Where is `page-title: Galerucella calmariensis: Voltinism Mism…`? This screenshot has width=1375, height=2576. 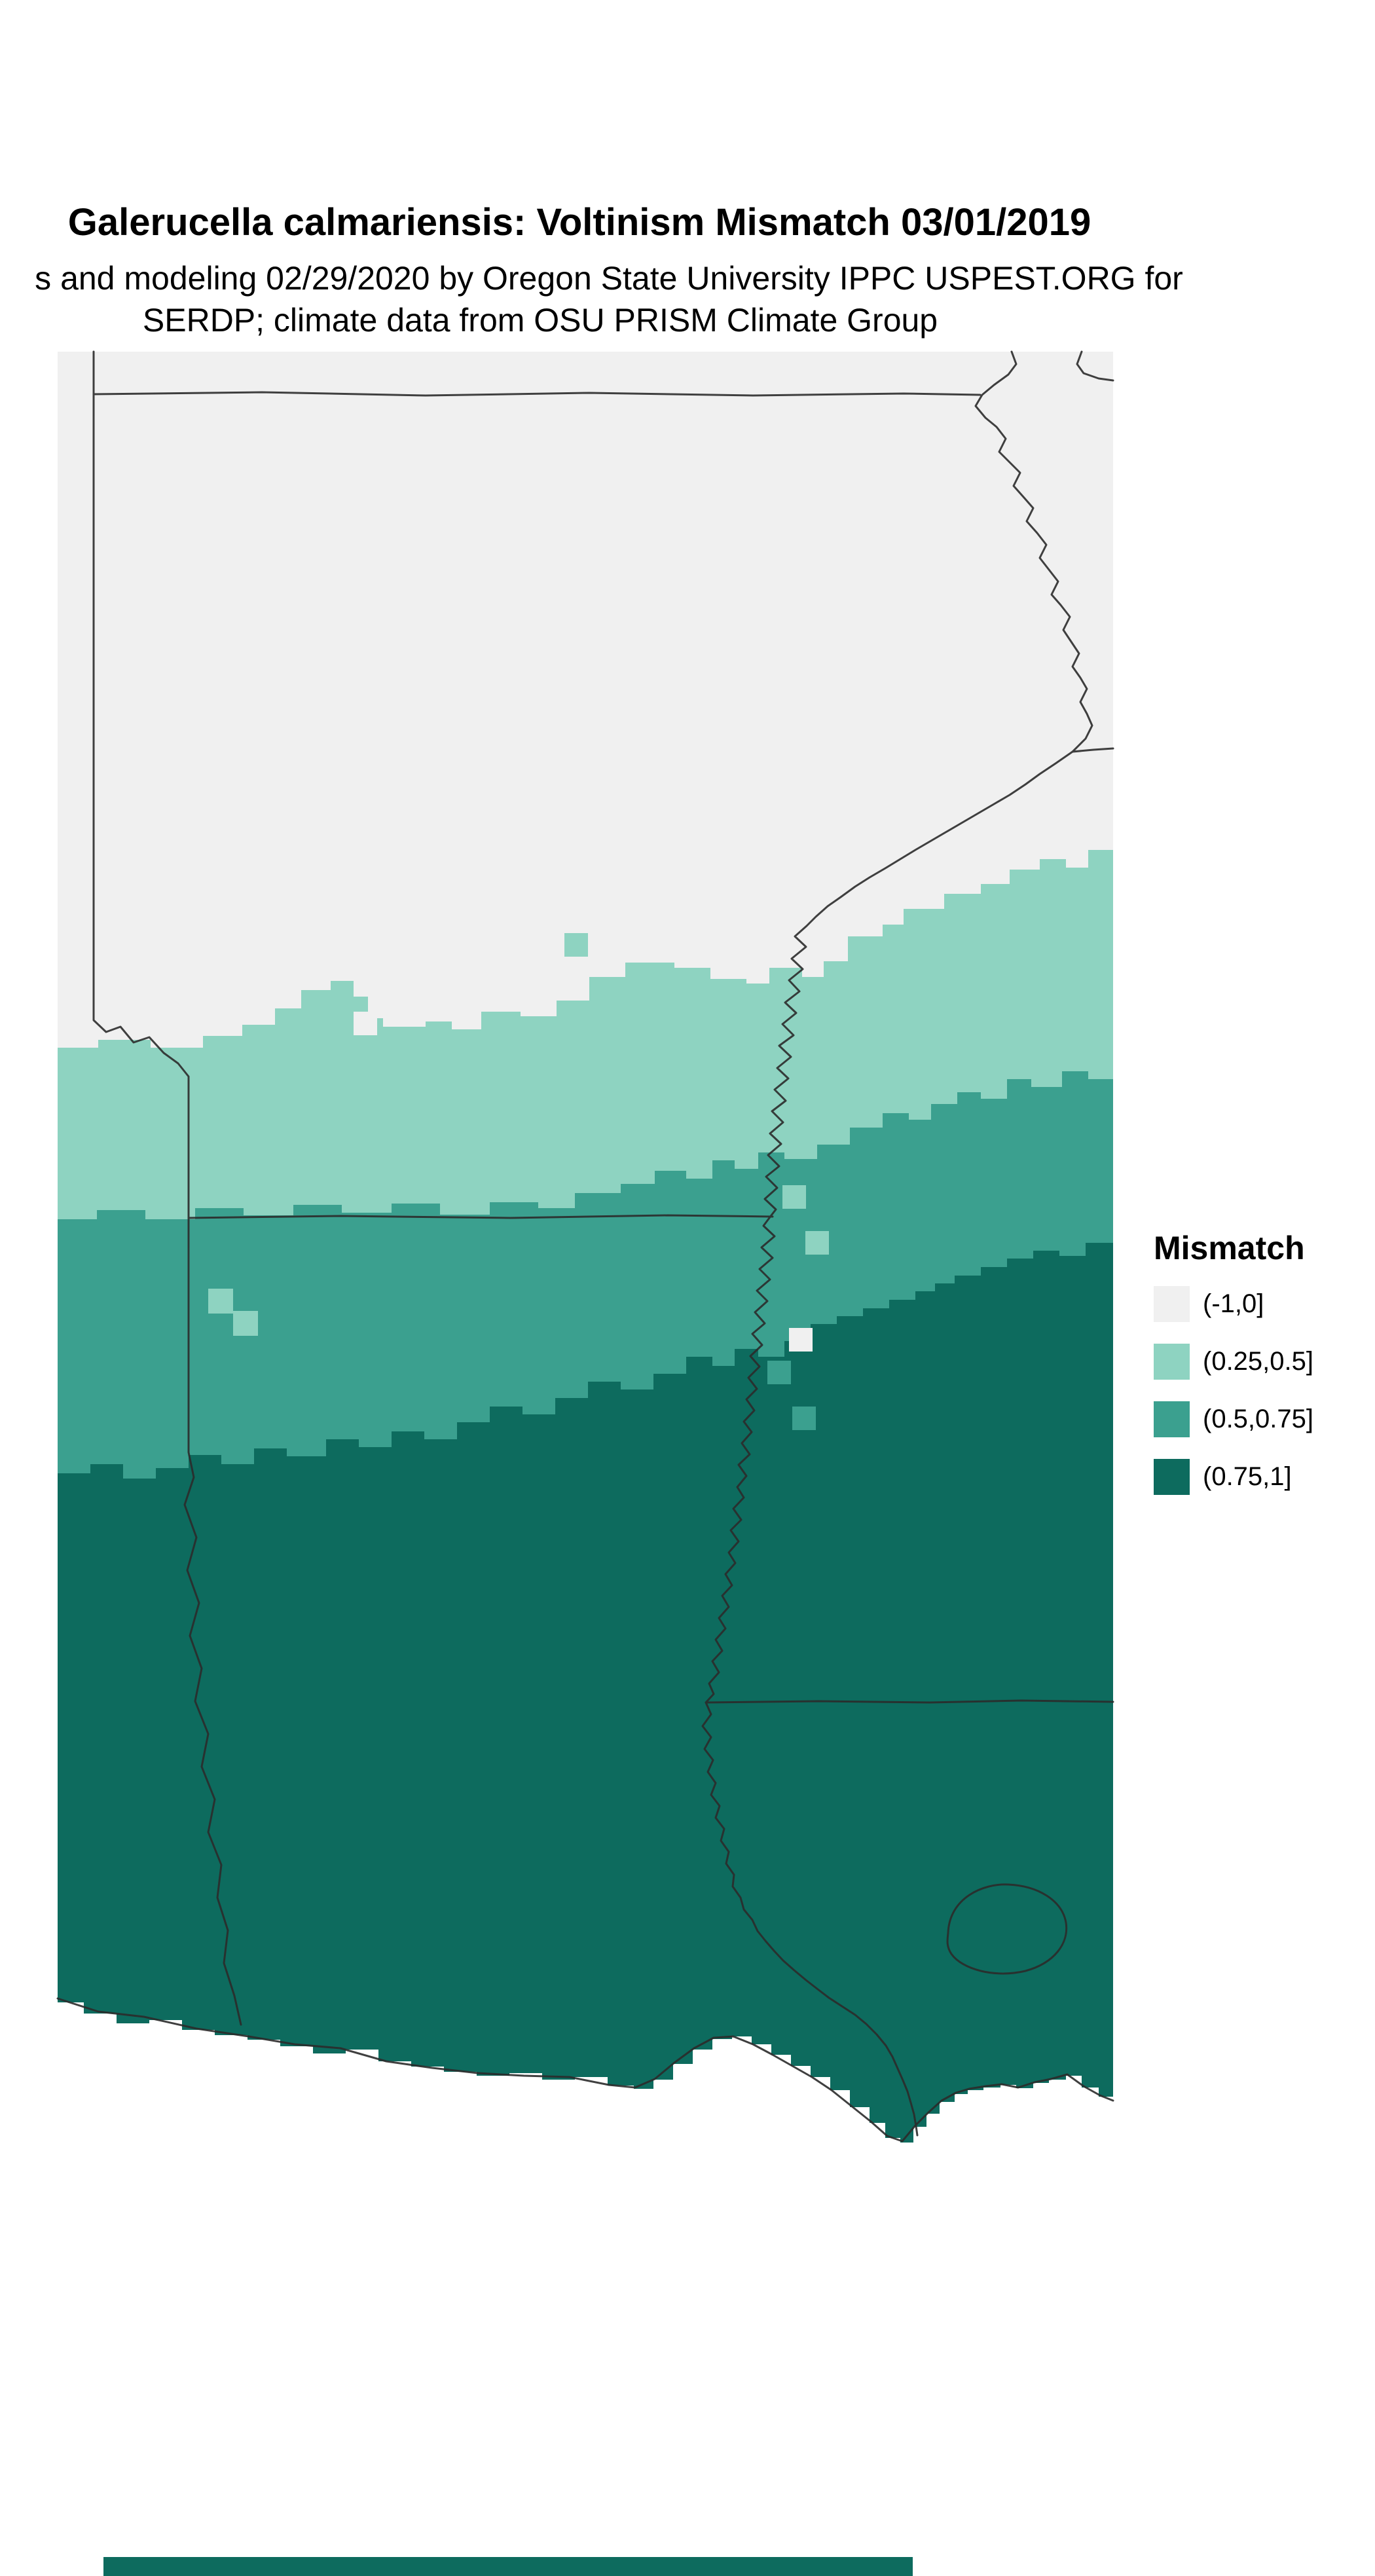
page-title: Galerucella calmariensis: Voltinism Mism… is located at coordinates (579, 223).